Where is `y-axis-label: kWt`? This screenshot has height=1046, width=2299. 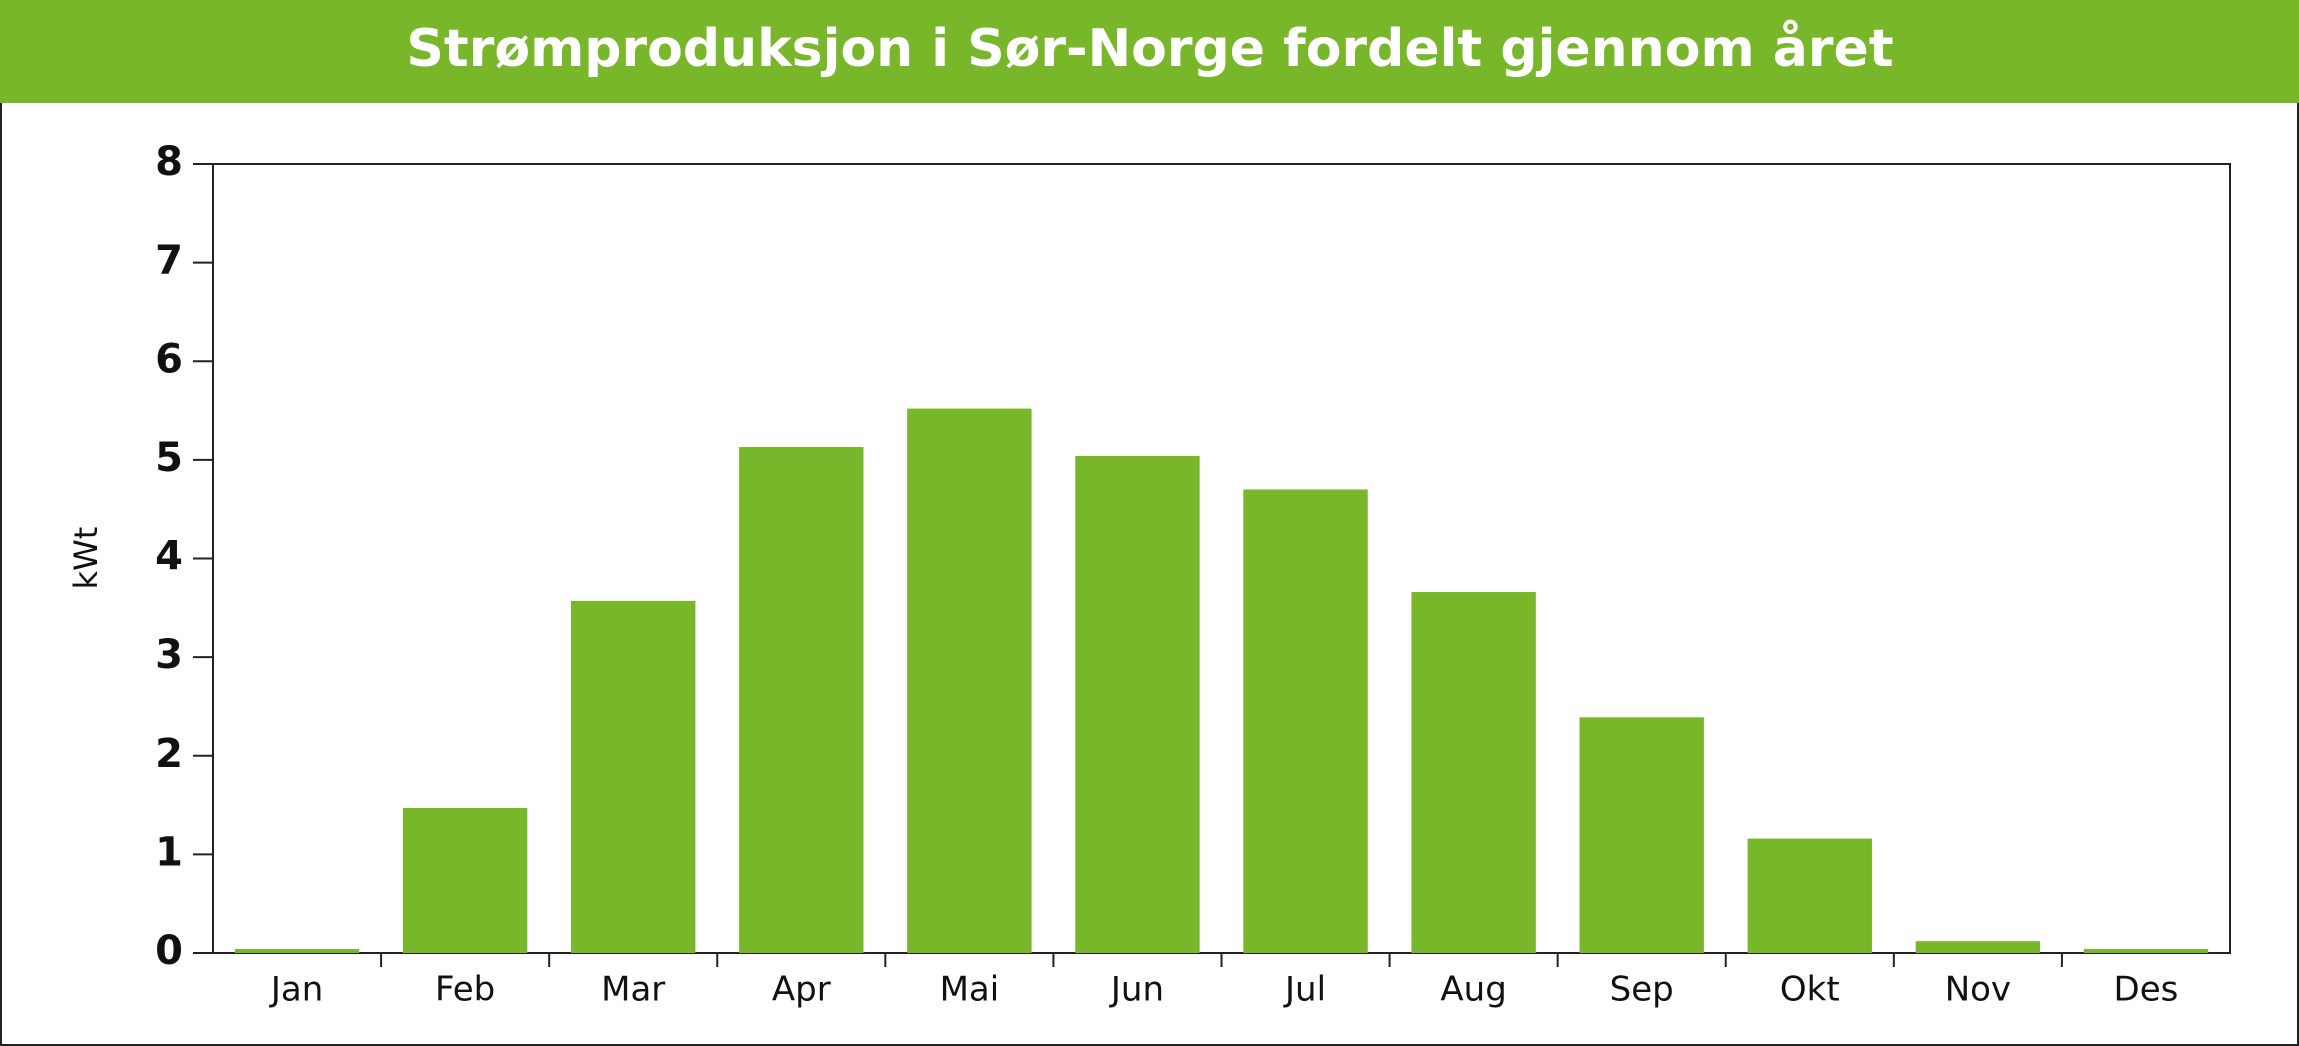 y-axis-label: kWt is located at coordinates (86, 558).